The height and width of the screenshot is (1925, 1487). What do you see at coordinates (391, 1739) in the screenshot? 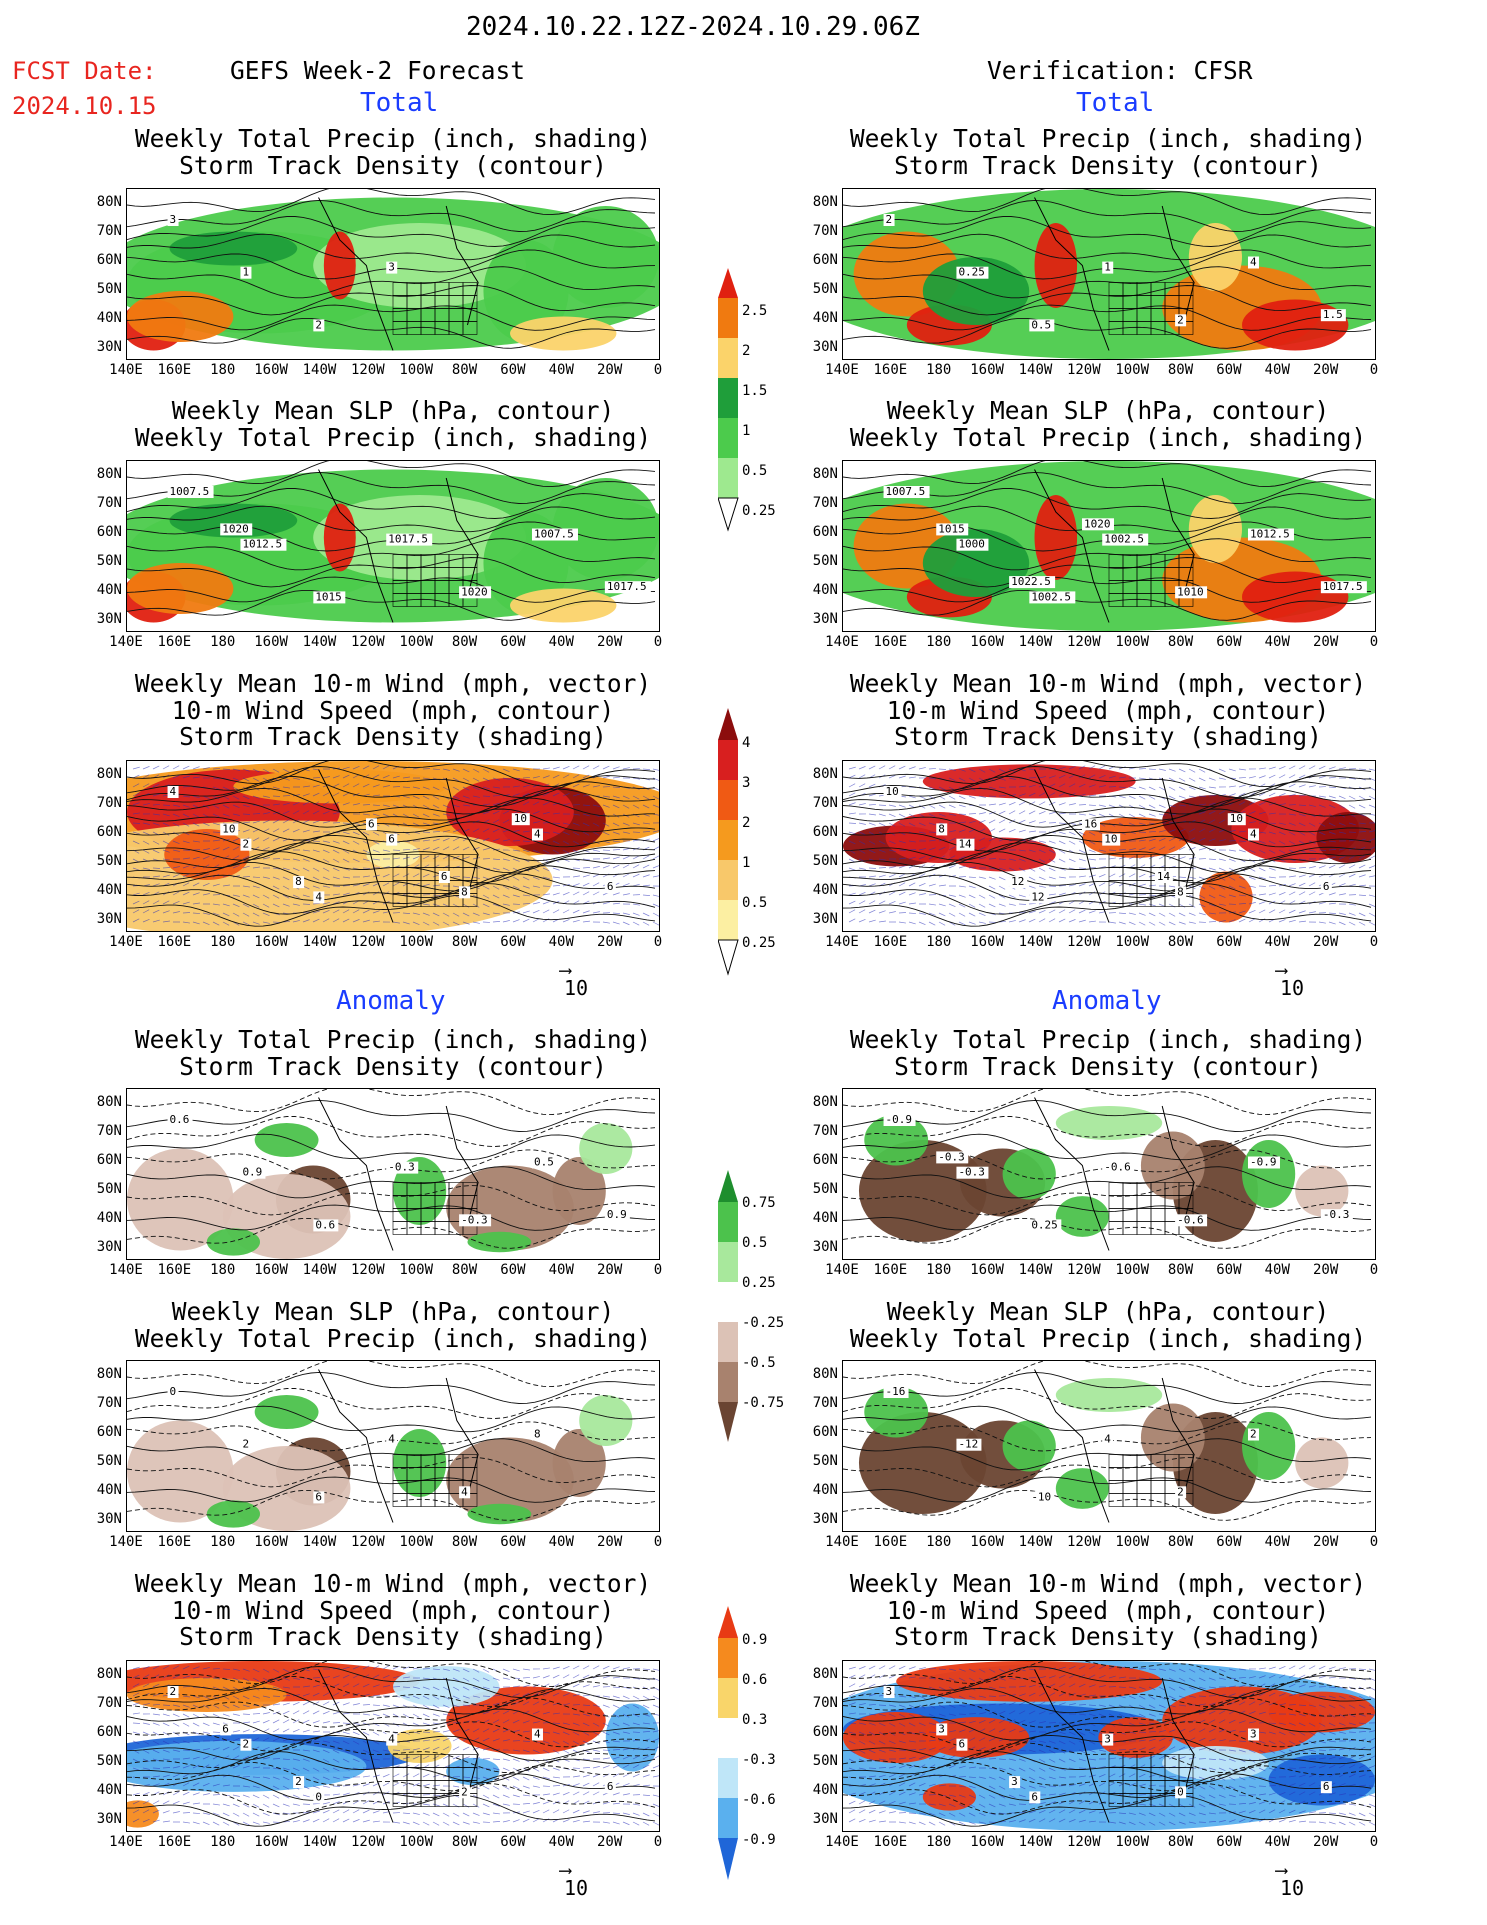
I see `contour-label: 4` at bounding box center [391, 1739].